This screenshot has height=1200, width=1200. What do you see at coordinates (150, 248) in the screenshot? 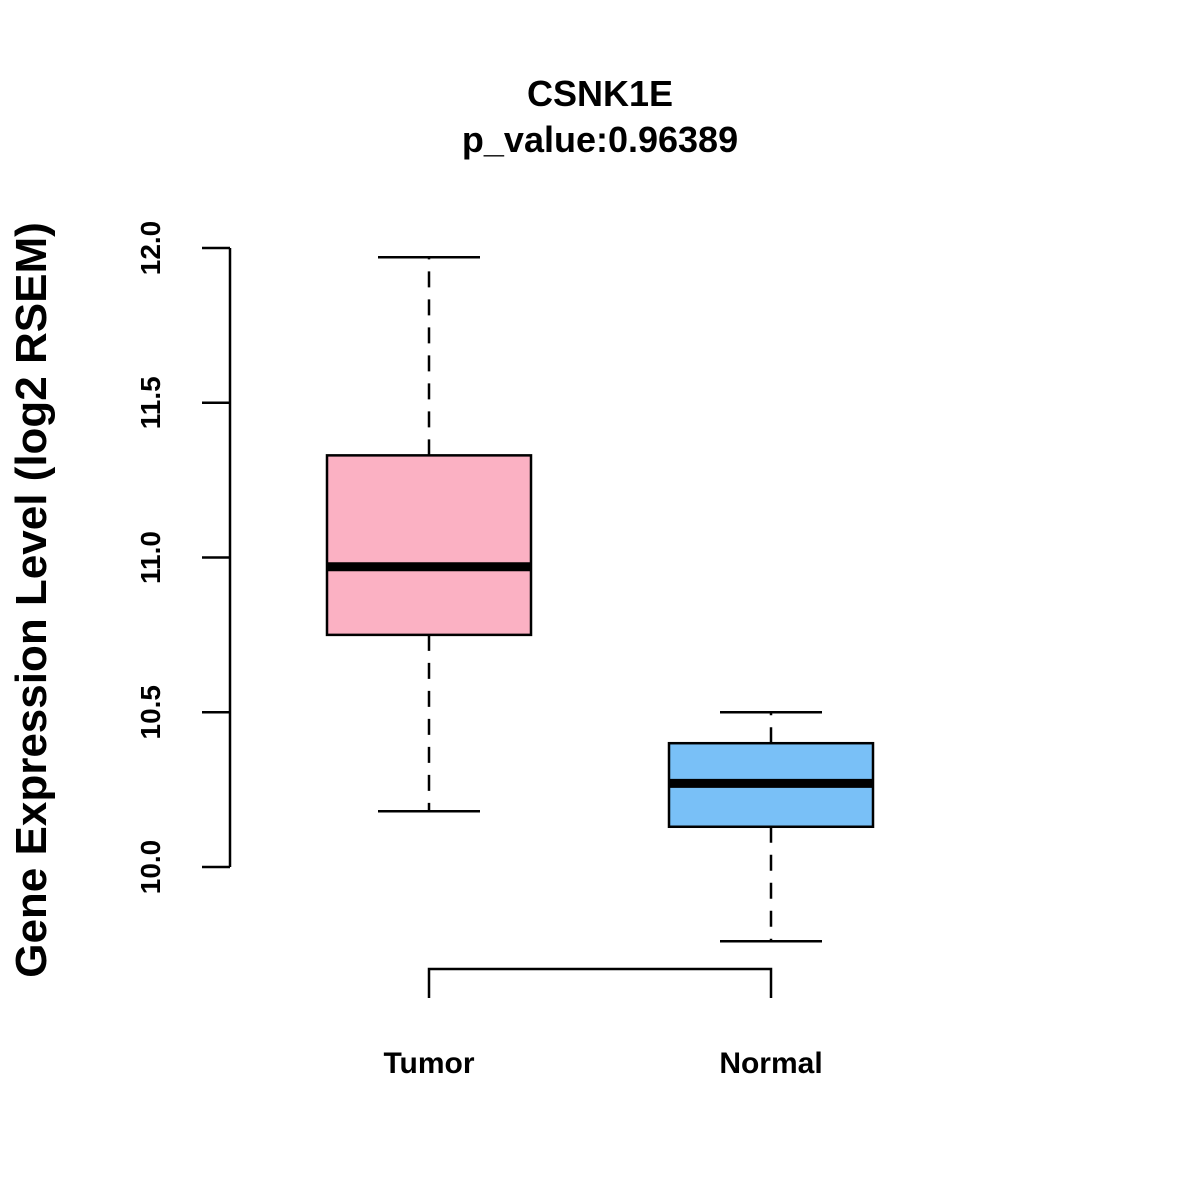
I see `y-tick-label: 12.0` at bounding box center [150, 248].